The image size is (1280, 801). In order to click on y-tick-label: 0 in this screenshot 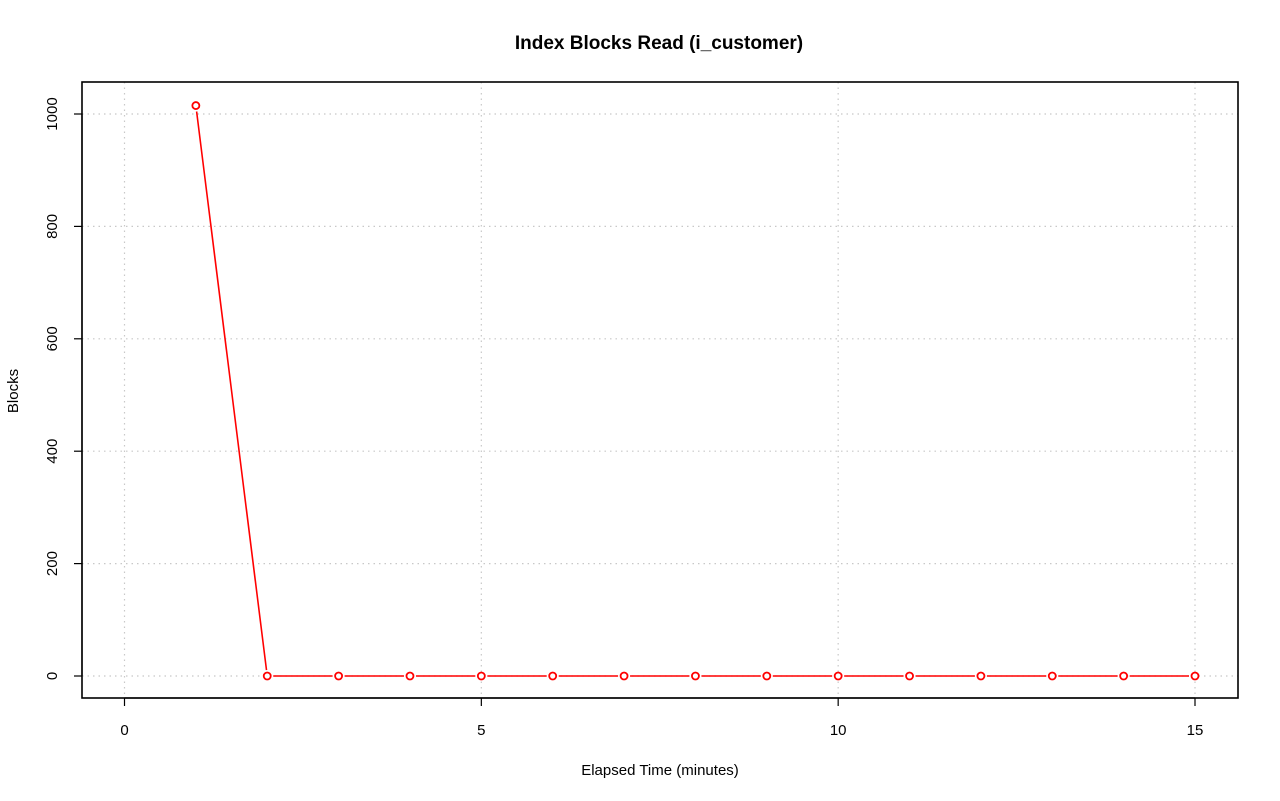, I will do `click(52, 676)`.